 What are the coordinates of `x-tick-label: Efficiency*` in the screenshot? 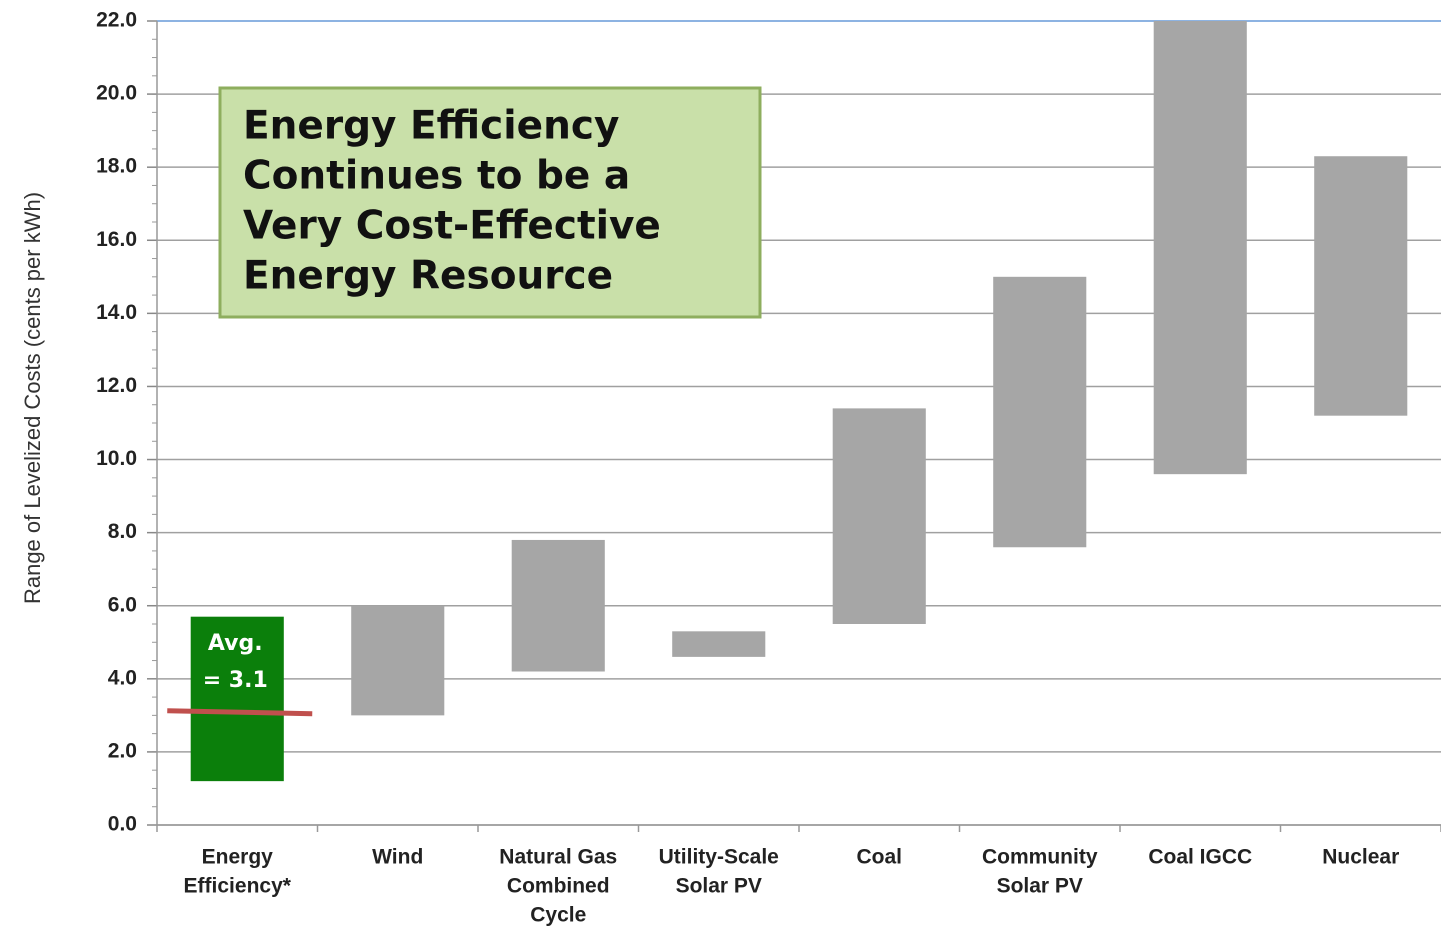 It's located at (238, 886).